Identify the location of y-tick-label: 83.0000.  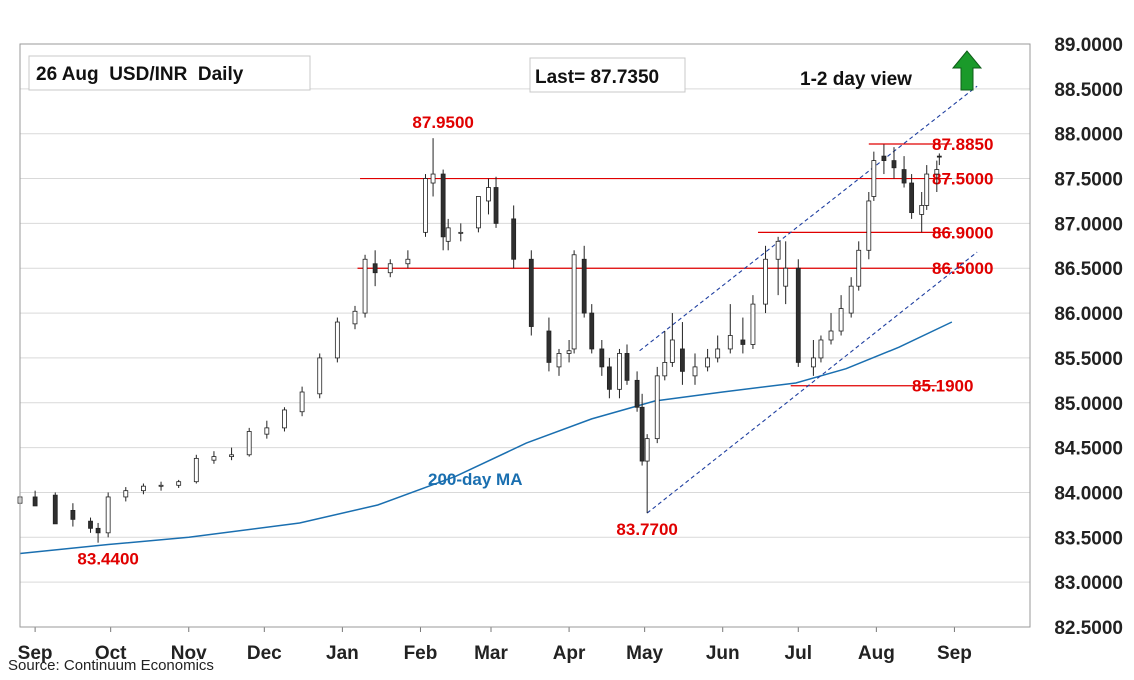
(1088, 583).